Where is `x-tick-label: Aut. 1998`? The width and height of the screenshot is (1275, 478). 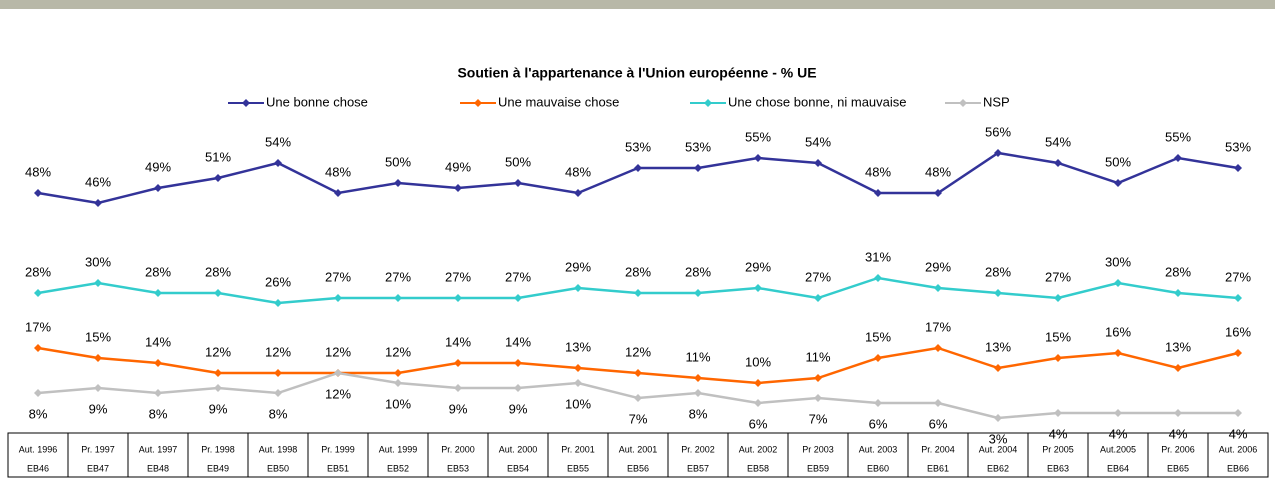
x-tick-label: Aut. 1998 is located at coordinates (278, 449).